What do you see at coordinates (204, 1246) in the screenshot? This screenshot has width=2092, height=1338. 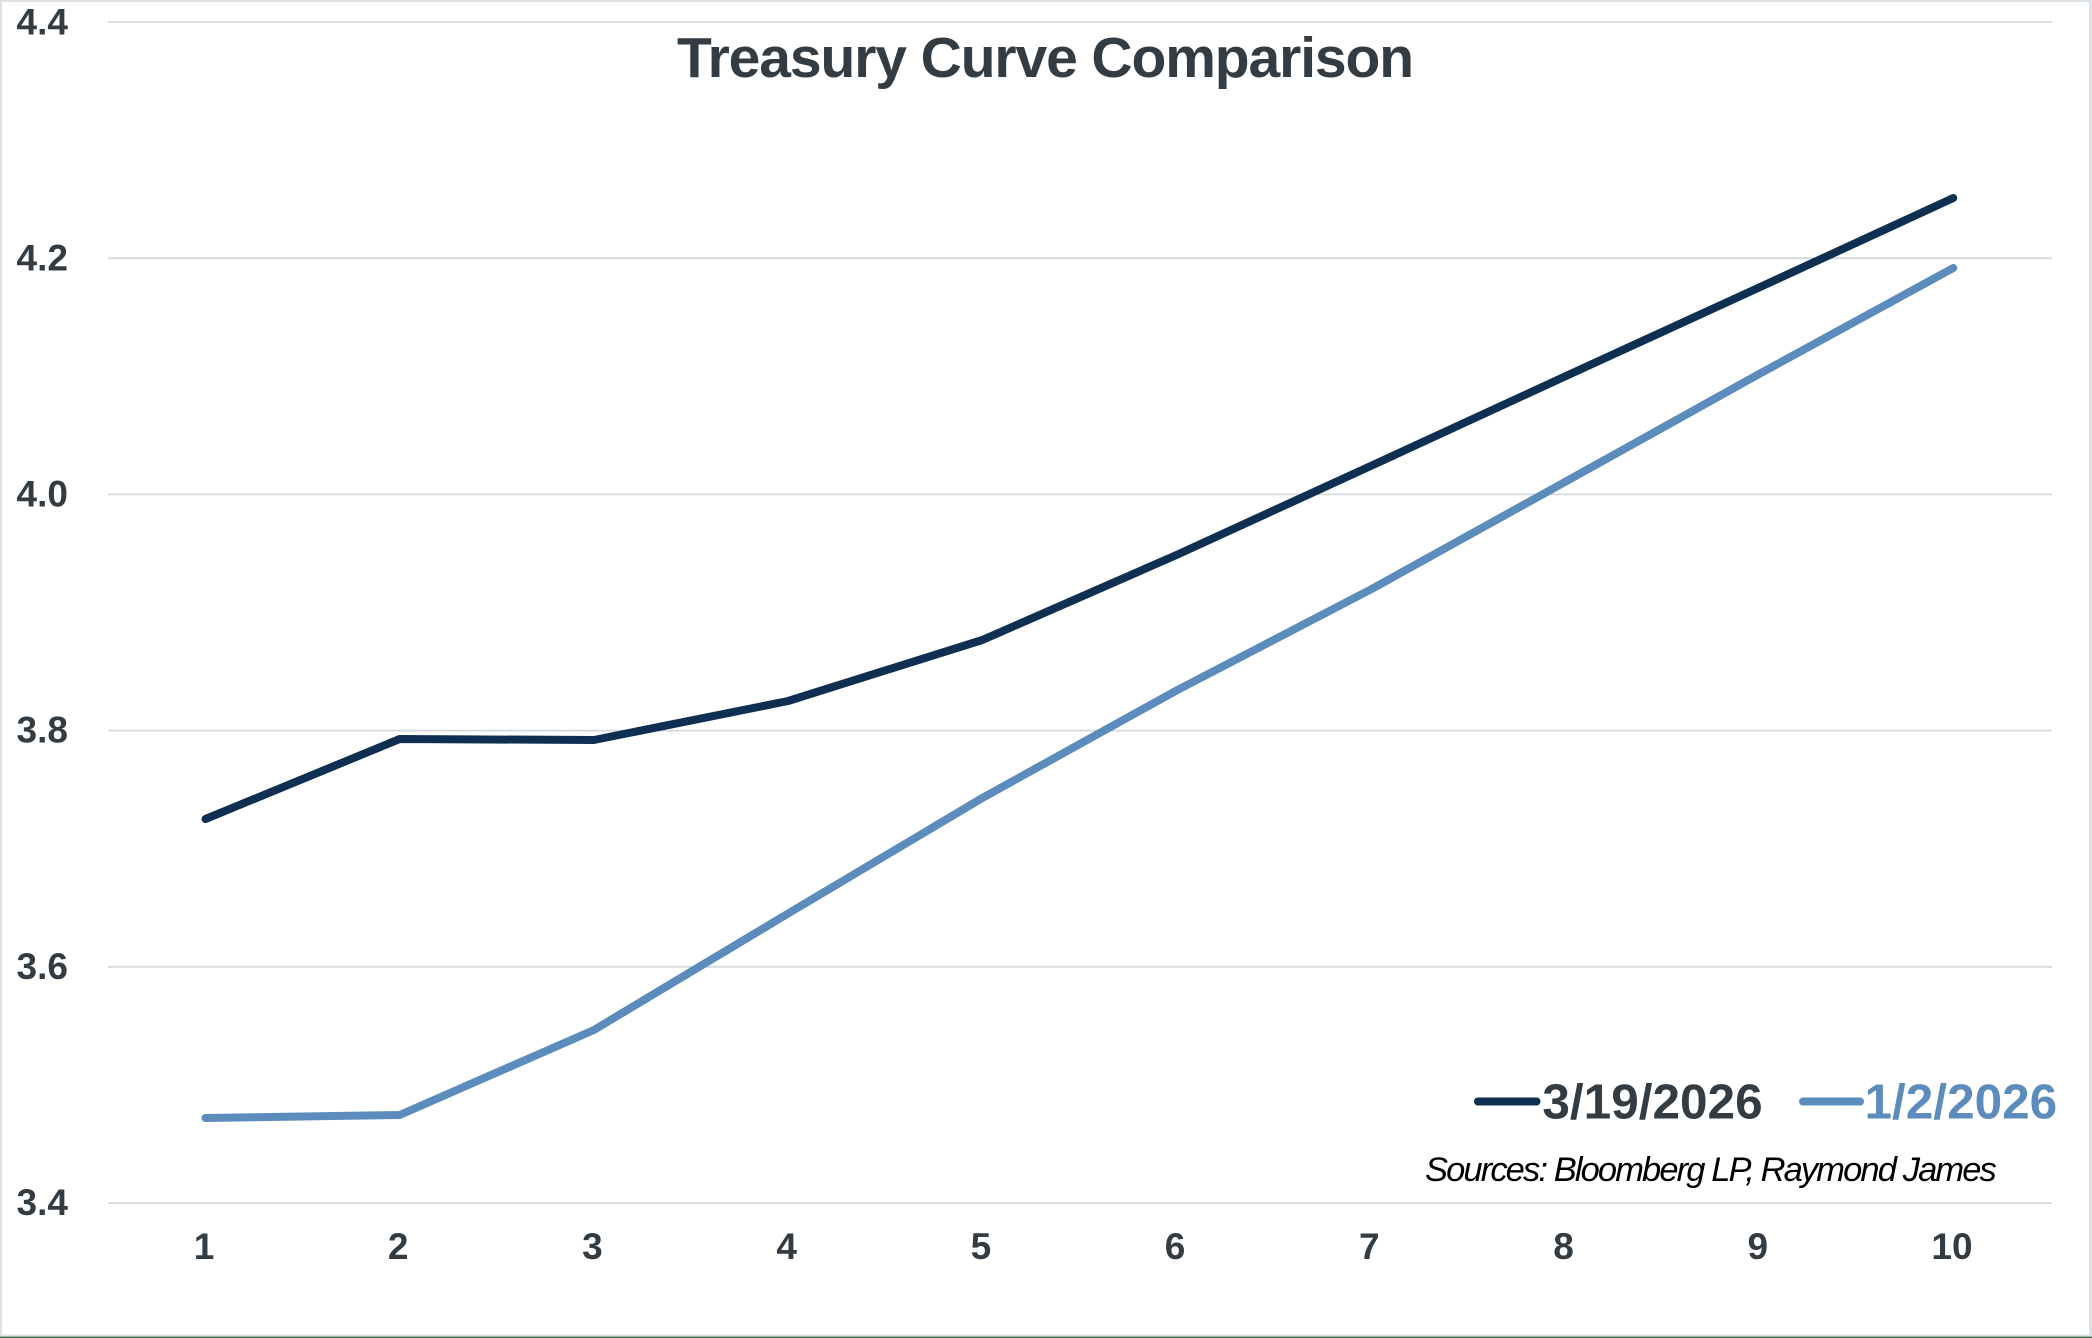 I see `svg-text: 1` at bounding box center [204, 1246].